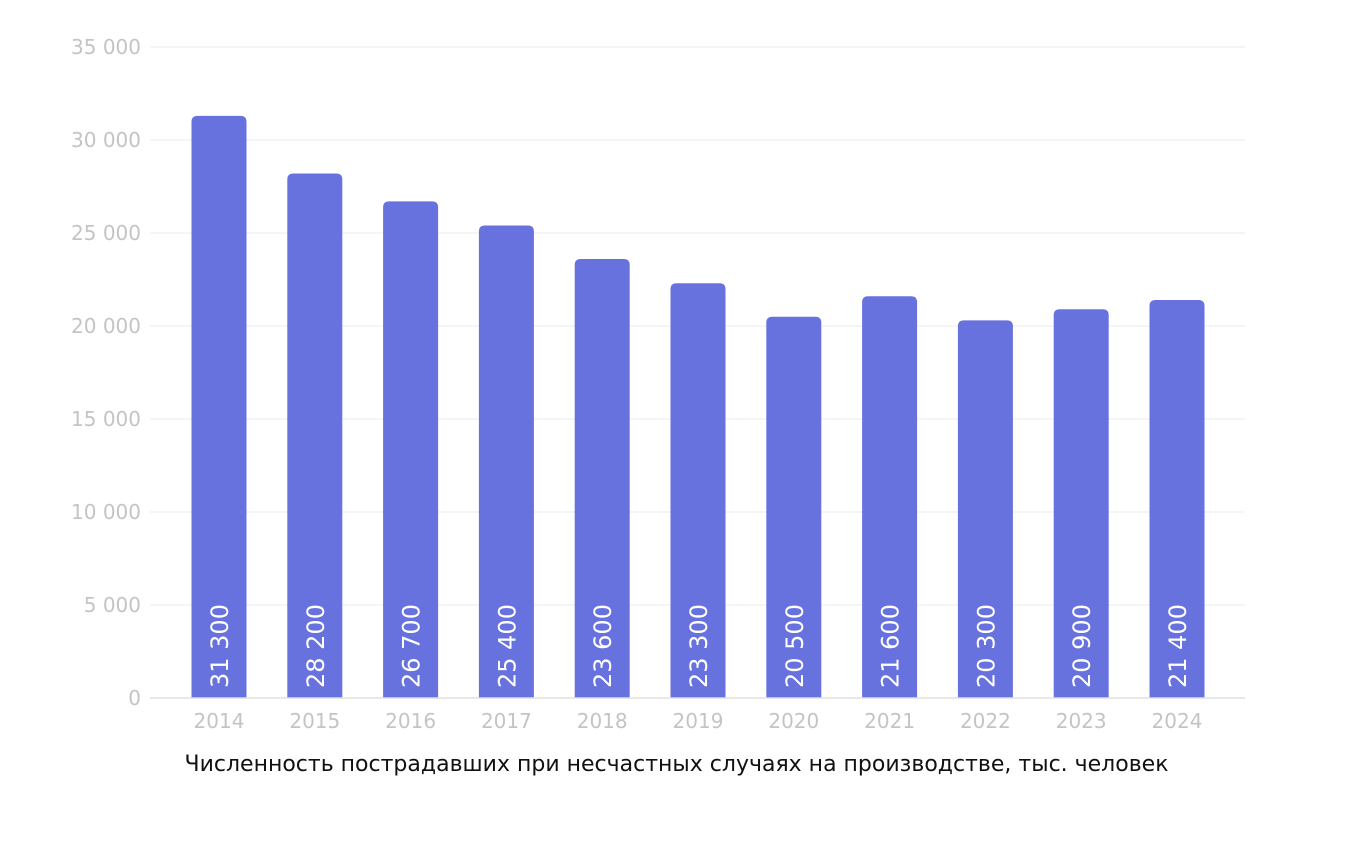 The image size is (1353, 844). What do you see at coordinates (985, 509) in the screenshot?
I see `bar-2022` at bounding box center [985, 509].